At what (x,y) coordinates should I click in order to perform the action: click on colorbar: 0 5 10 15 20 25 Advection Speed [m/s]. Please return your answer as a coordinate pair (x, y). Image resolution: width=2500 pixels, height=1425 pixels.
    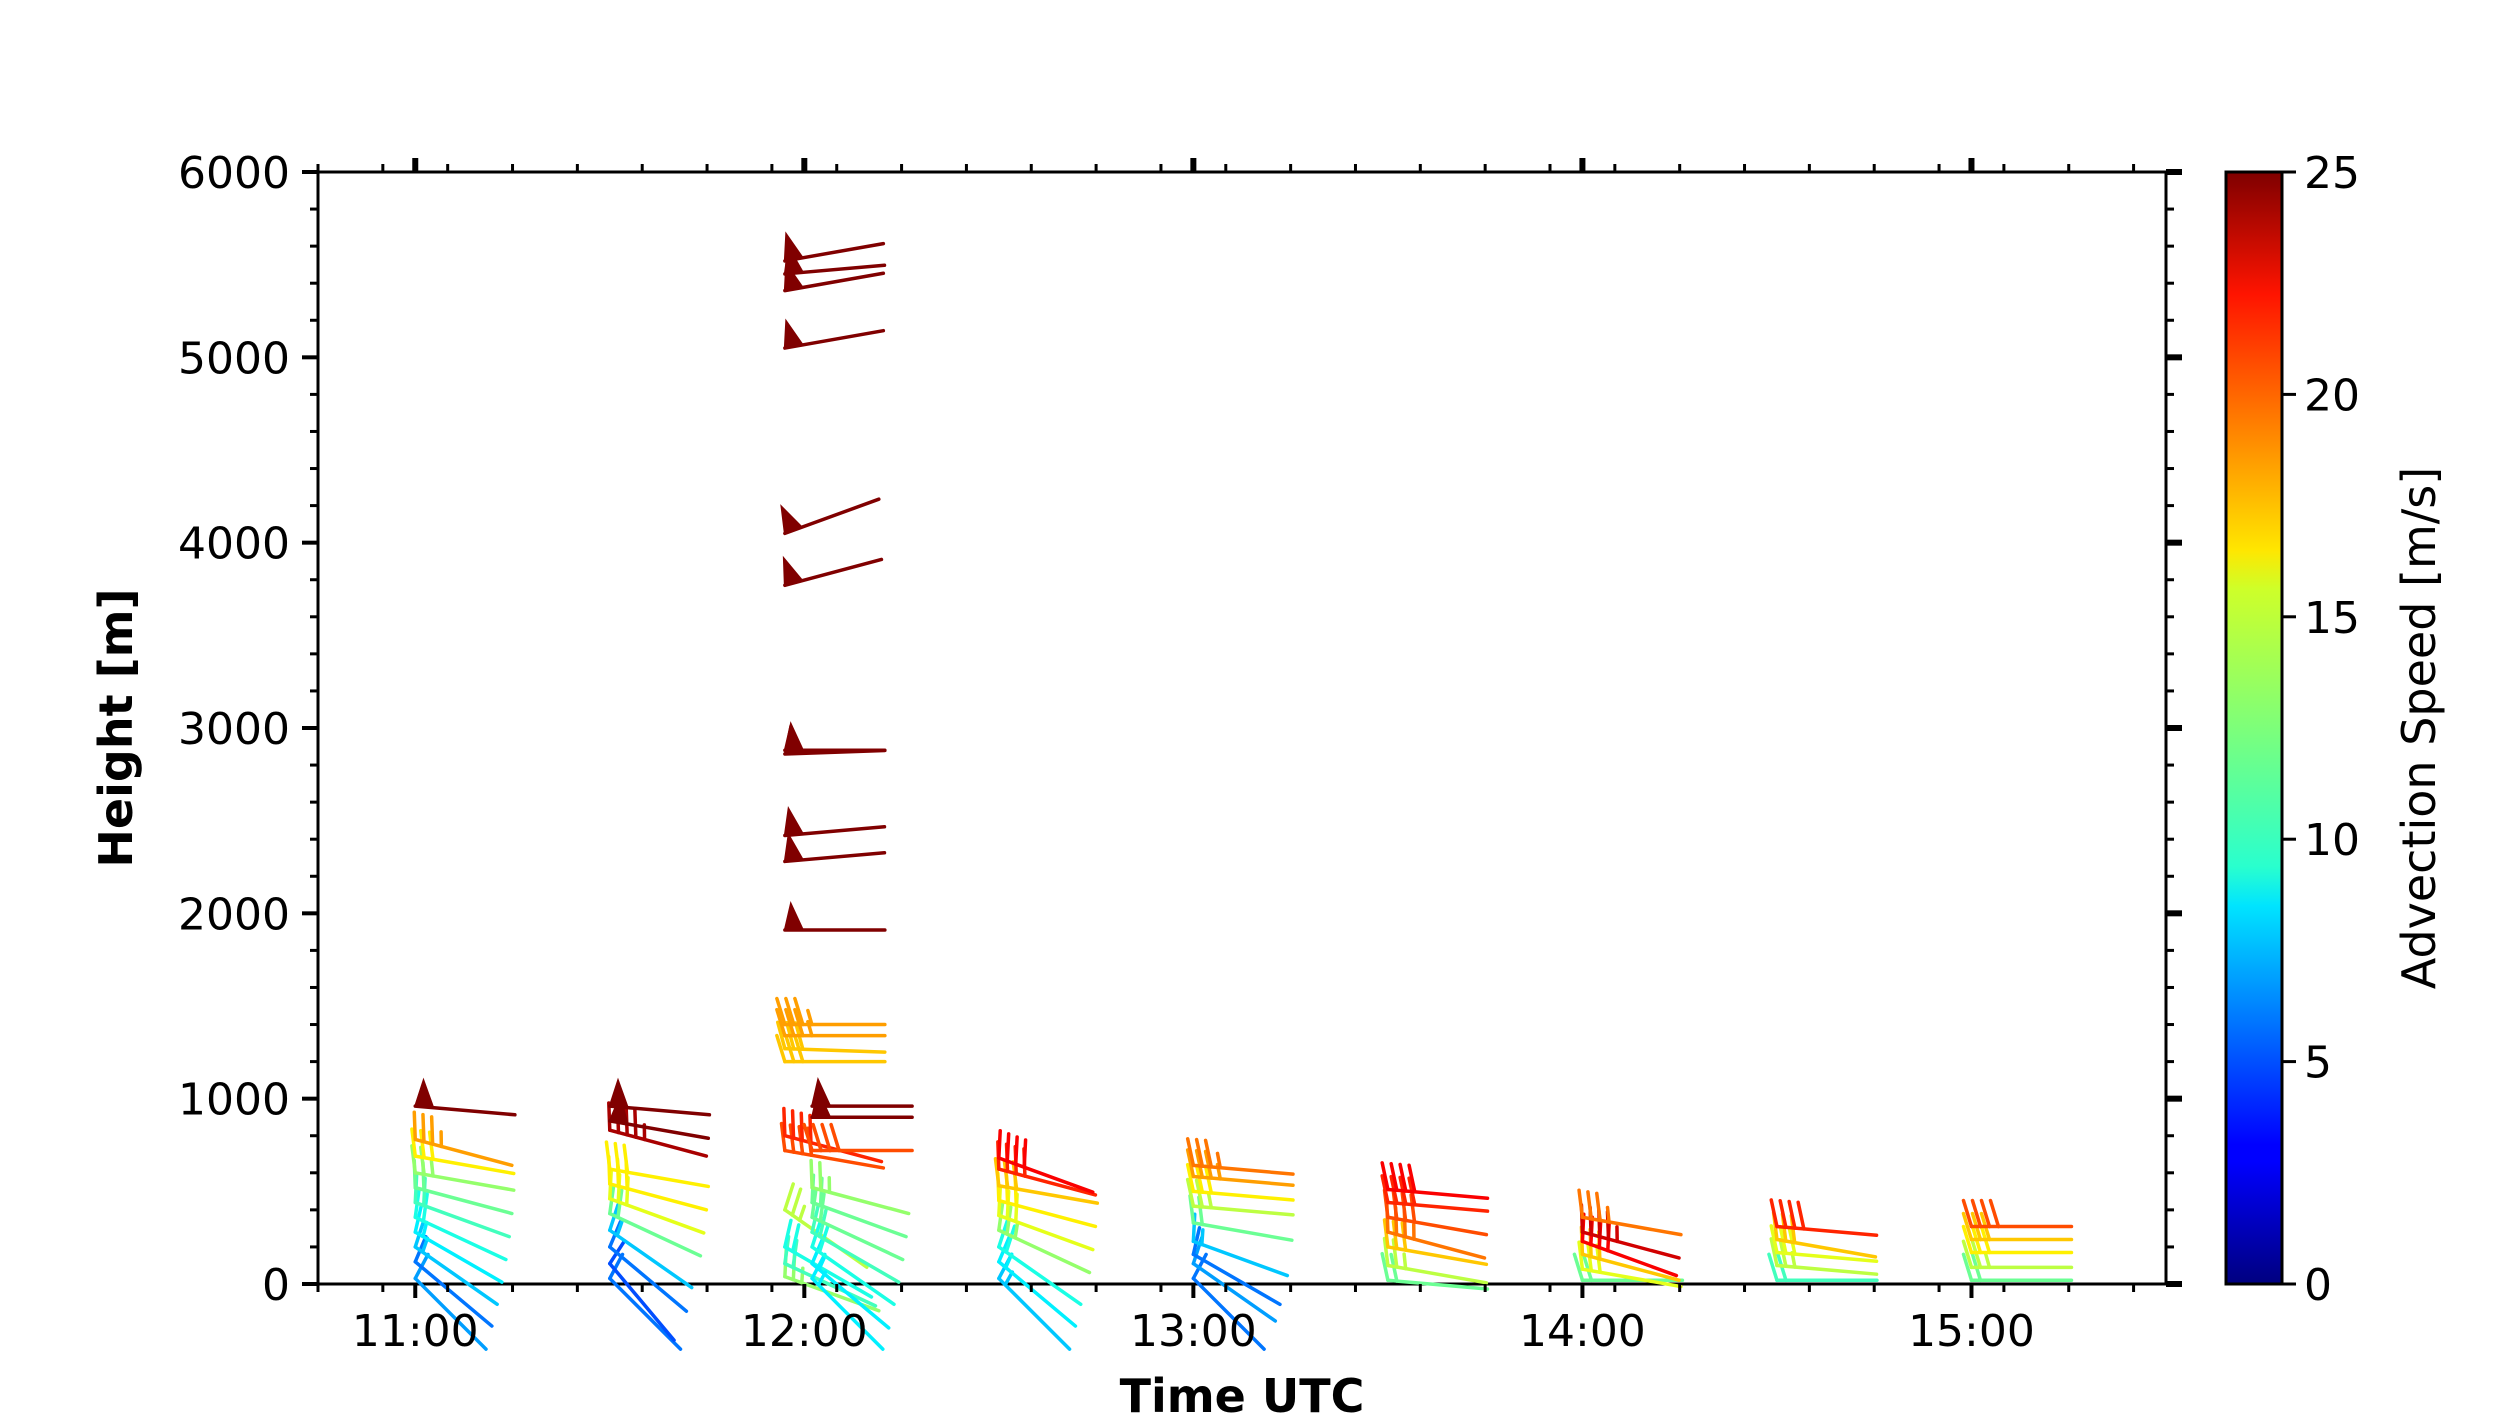
    Looking at the image, I should click on (2335, 729).